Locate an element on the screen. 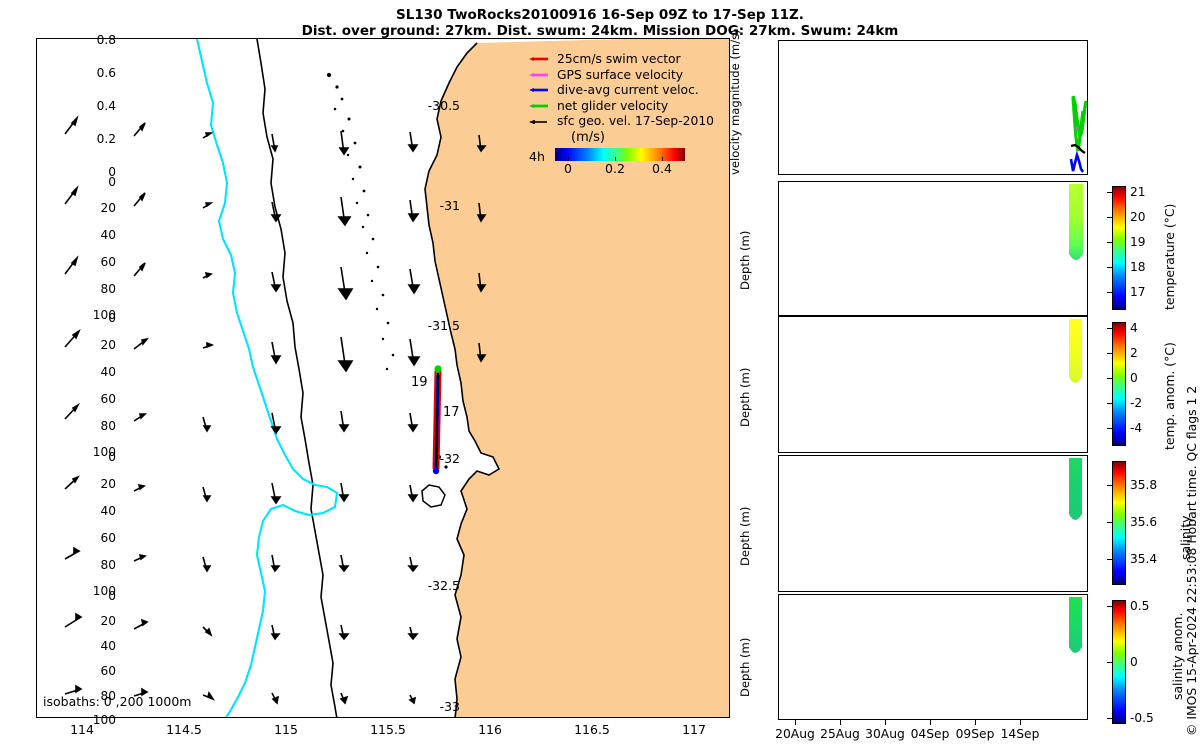 The image size is (1200, 750). sfc-geo-velocity-trace is located at coordinates (1078, 148).